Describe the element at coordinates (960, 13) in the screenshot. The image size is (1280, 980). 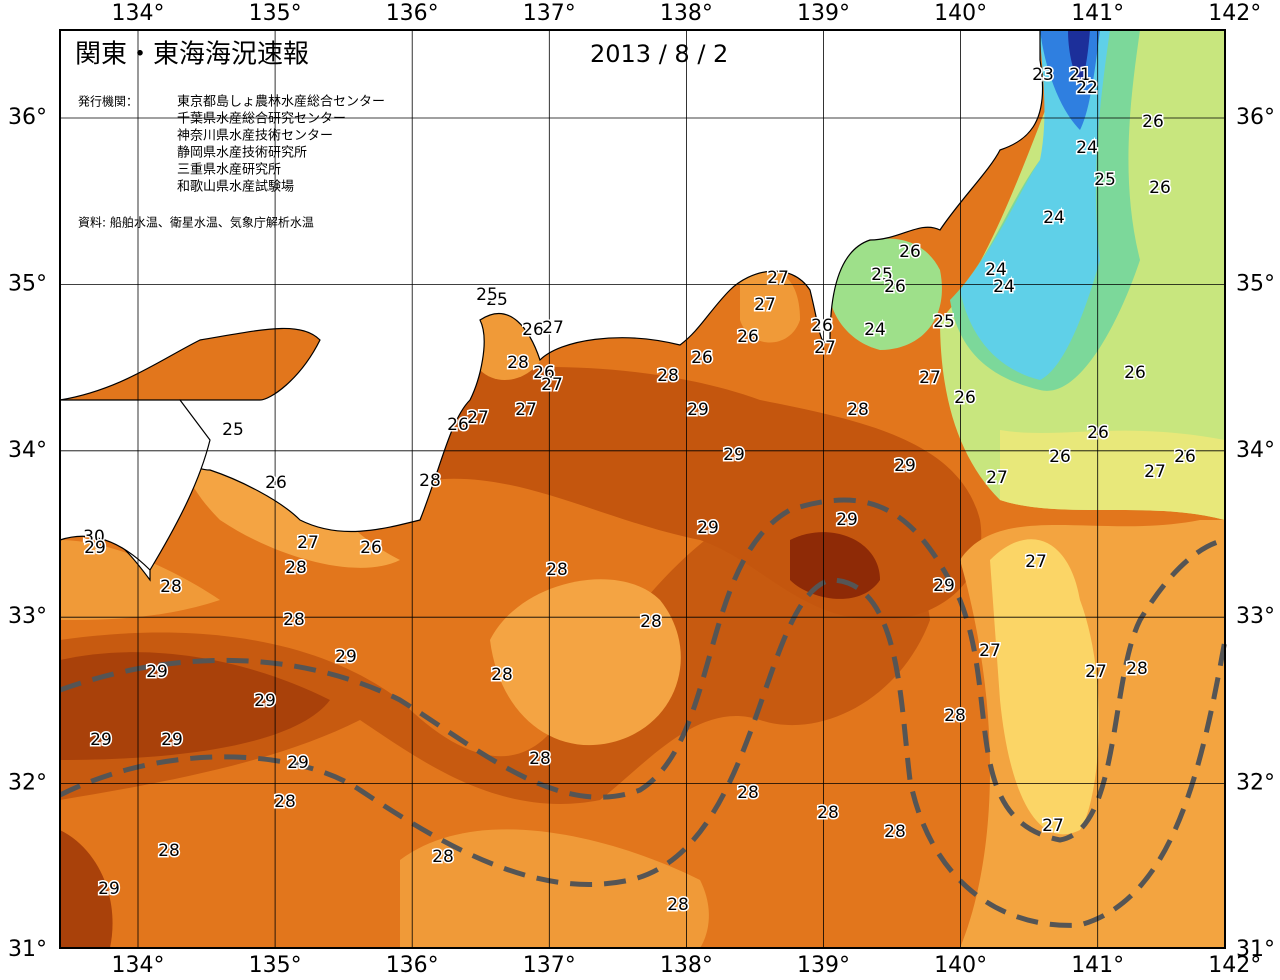
I see `lon-label-top: 140°` at that location.